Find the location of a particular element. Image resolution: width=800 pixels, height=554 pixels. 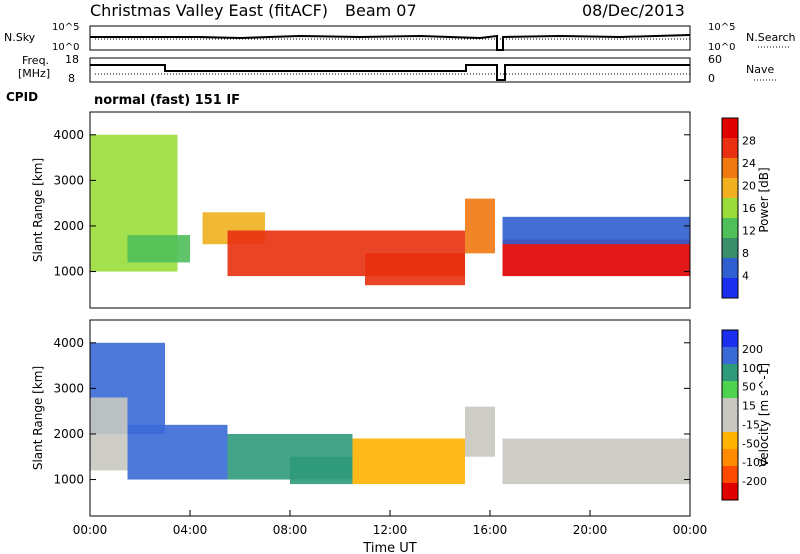

noise-panel: N.Sky 10^5 10^0 10^5 10^0 N.Search is located at coordinates (400, 37).